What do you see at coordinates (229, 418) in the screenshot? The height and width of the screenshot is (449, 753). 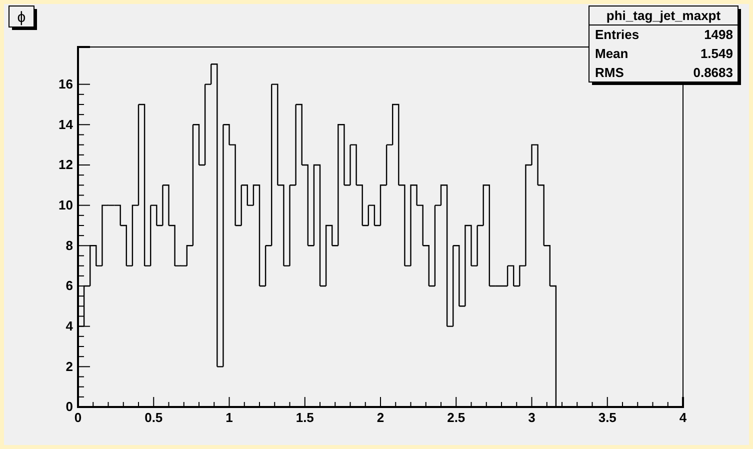 I see `x-tick-label: 1` at bounding box center [229, 418].